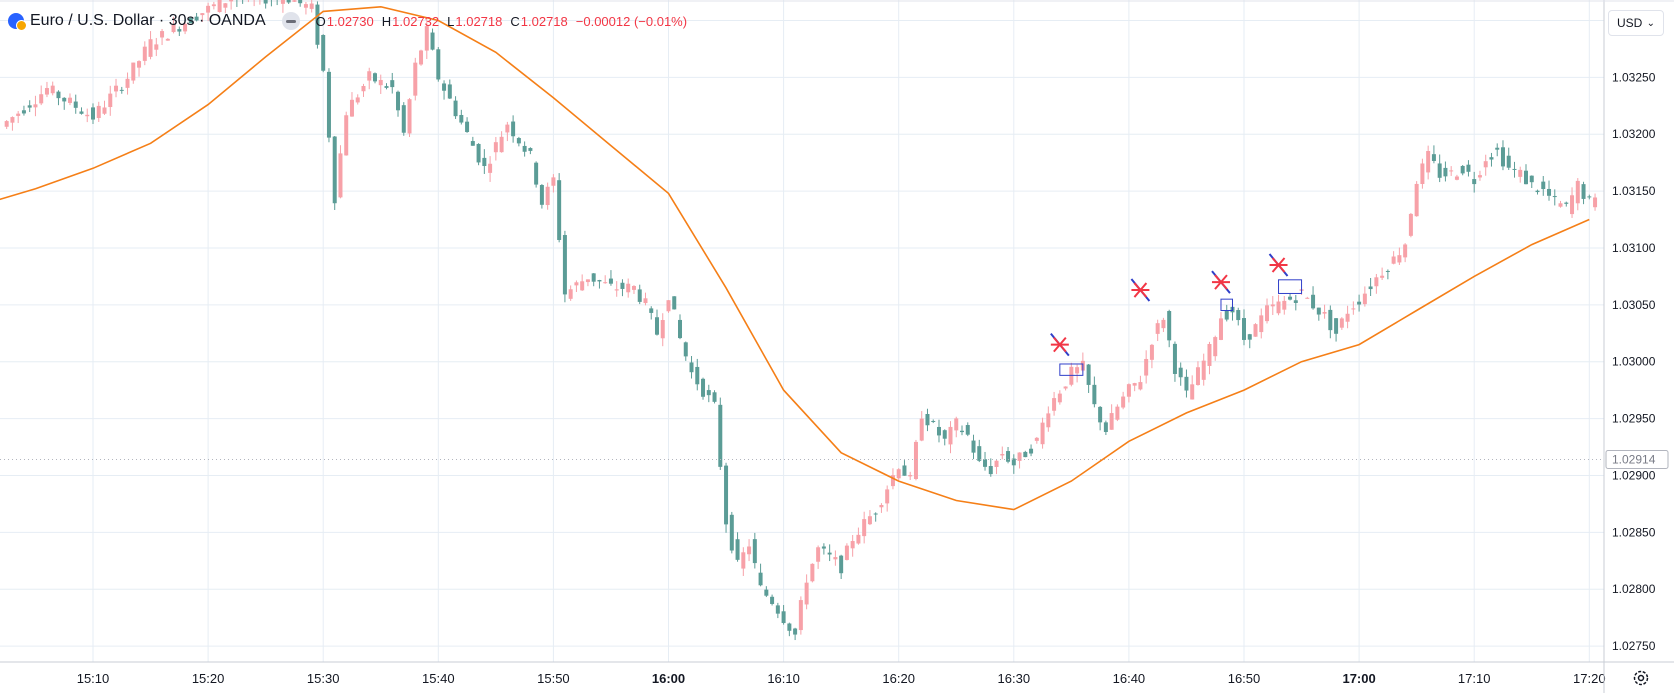 The width and height of the screenshot is (1674, 693). What do you see at coordinates (1650, 23) in the screenshot?
I see `chevron-down-icon: ⌄` at bounding box center [1650, 23].